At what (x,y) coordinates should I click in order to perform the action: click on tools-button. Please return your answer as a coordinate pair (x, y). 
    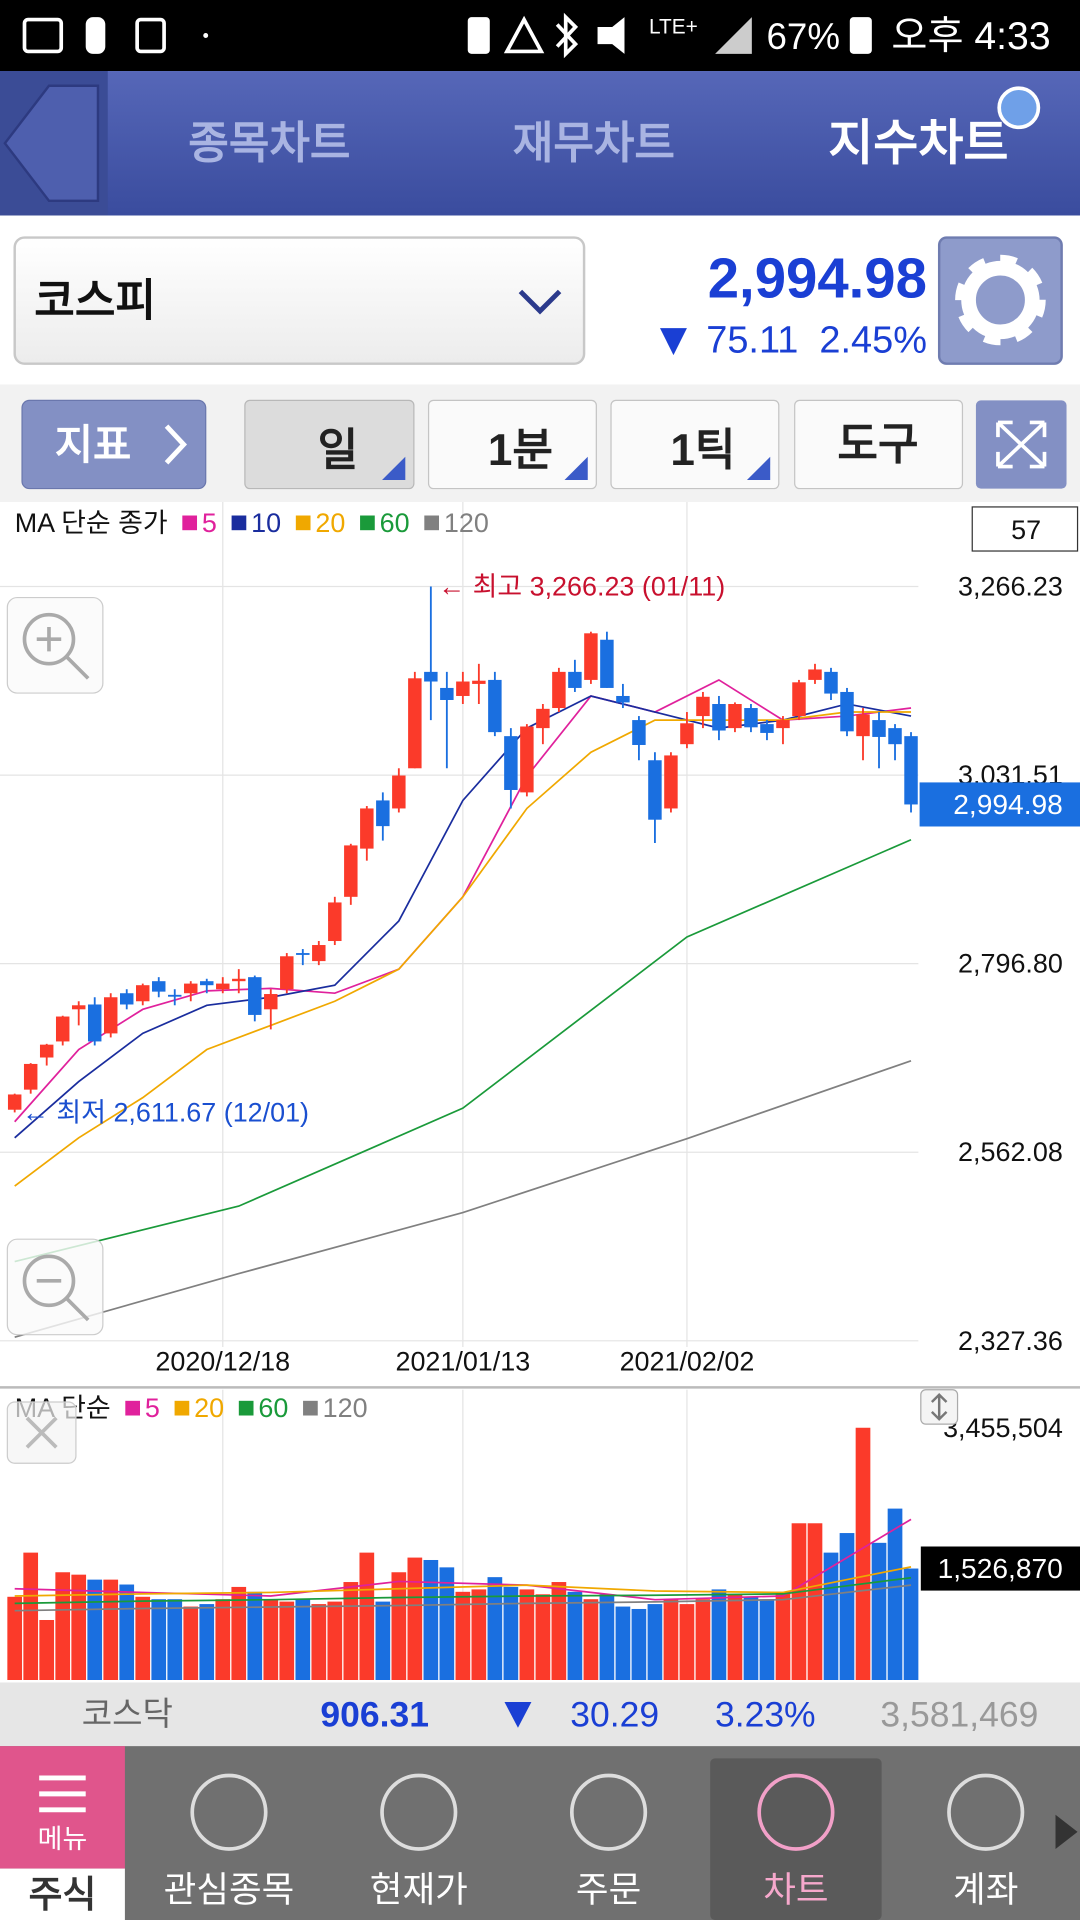
    Looking at the image, I should click on (879, 444).